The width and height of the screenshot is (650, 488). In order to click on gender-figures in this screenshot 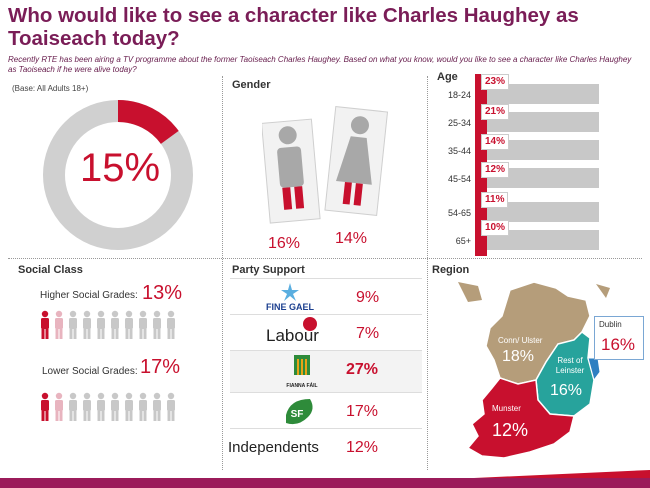, I will do `click(325, 165)`.